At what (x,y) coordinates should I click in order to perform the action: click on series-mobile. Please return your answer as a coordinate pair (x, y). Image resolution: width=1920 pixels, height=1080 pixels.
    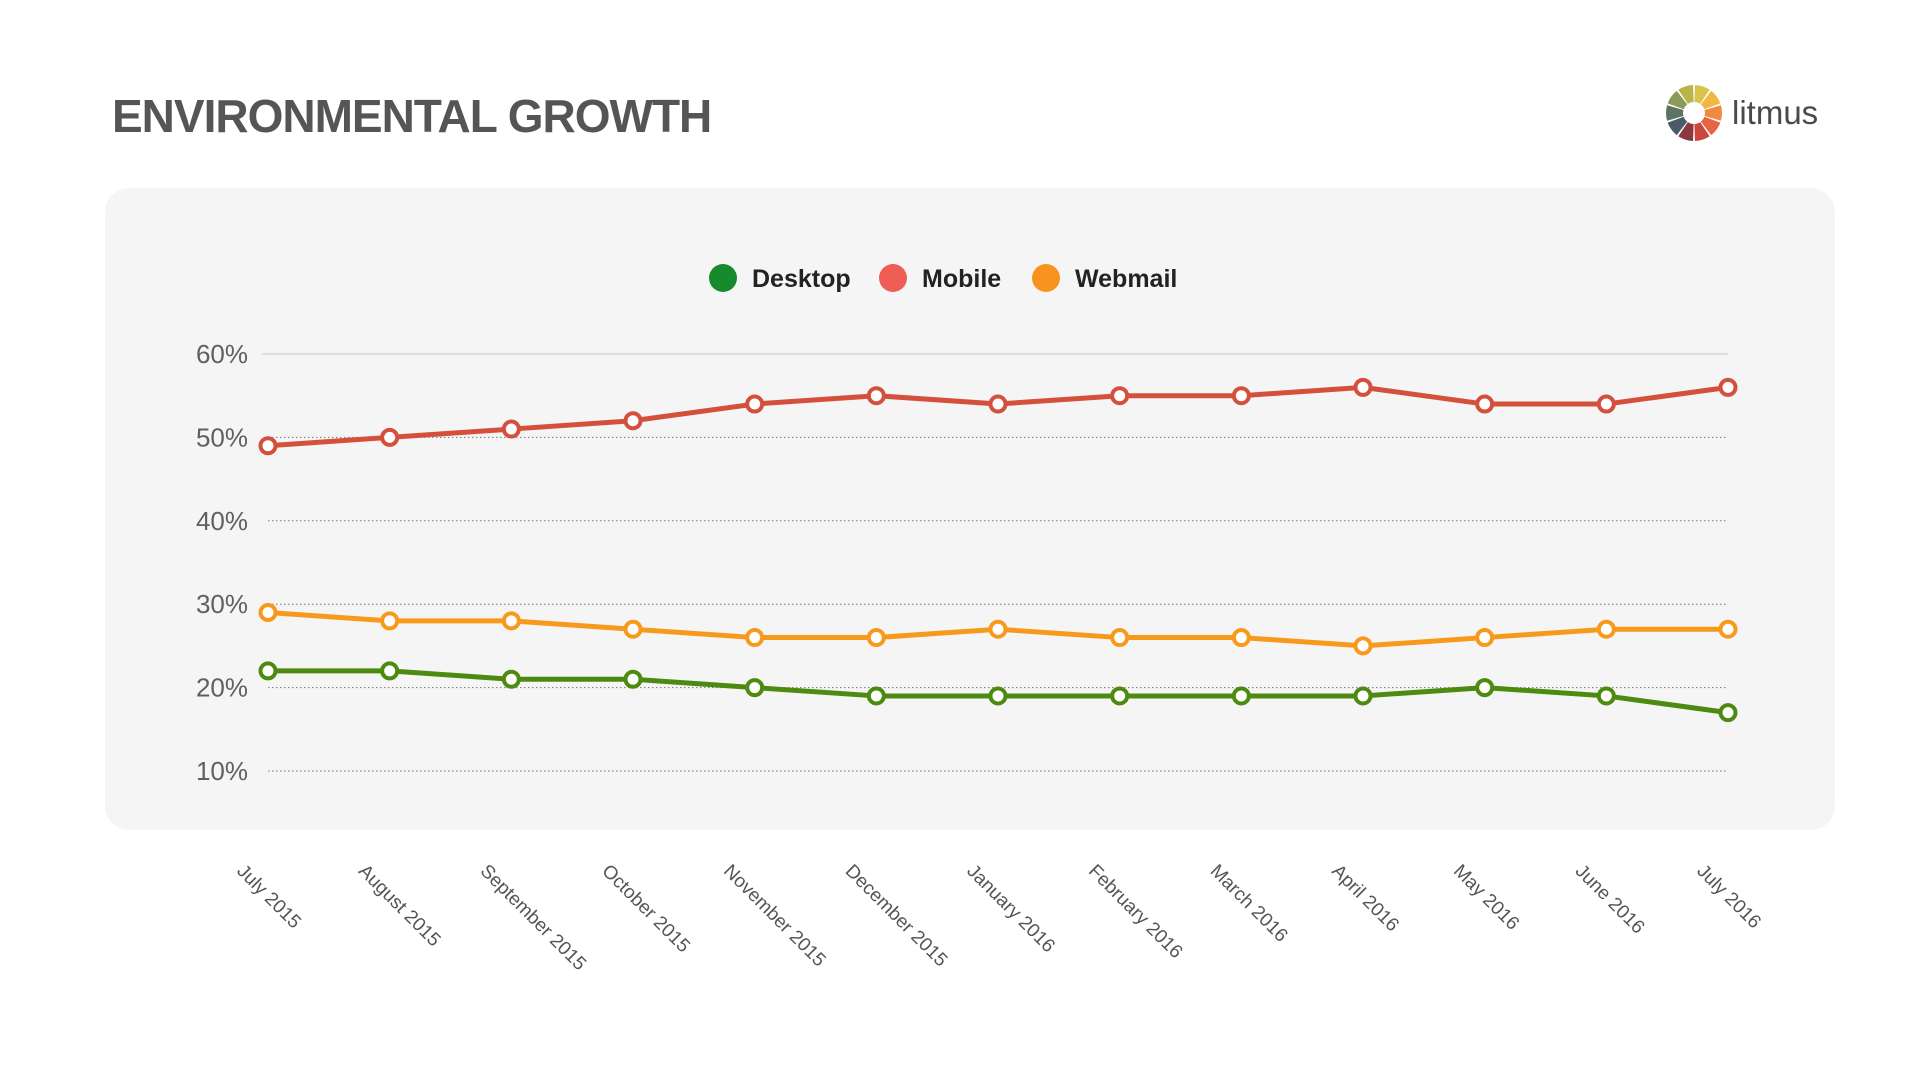
    Looking at the image, I should click on (998, 416).